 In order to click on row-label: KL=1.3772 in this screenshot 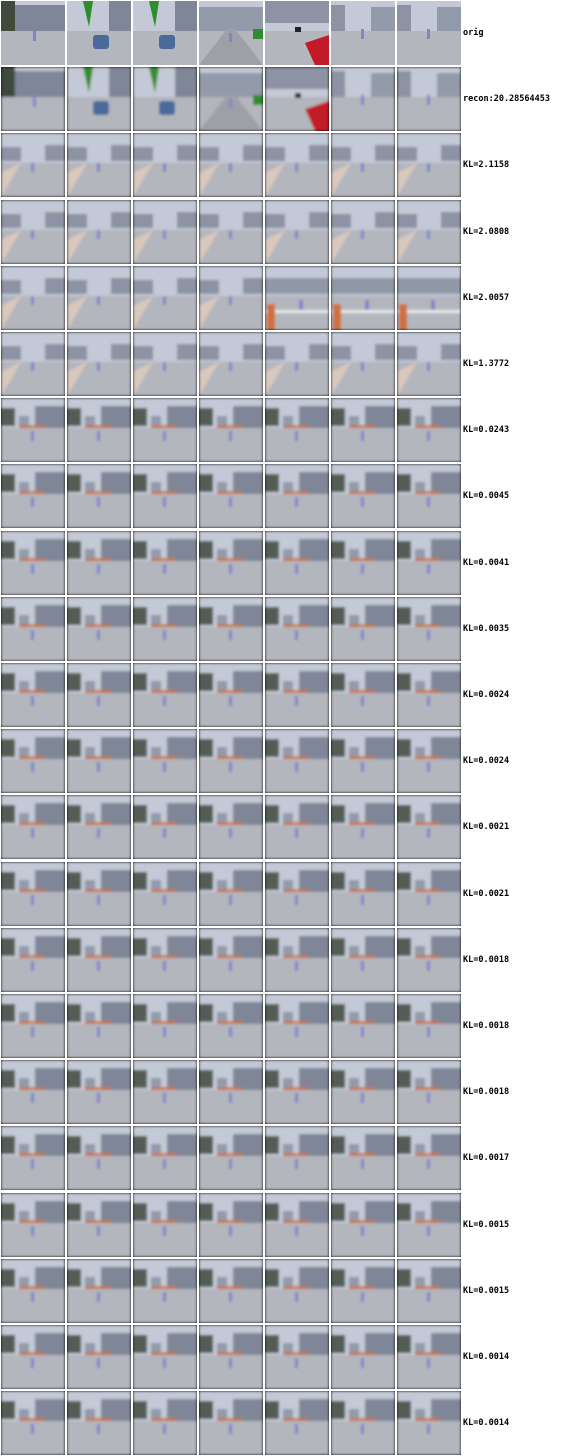, I will do `click(486, 364)`.